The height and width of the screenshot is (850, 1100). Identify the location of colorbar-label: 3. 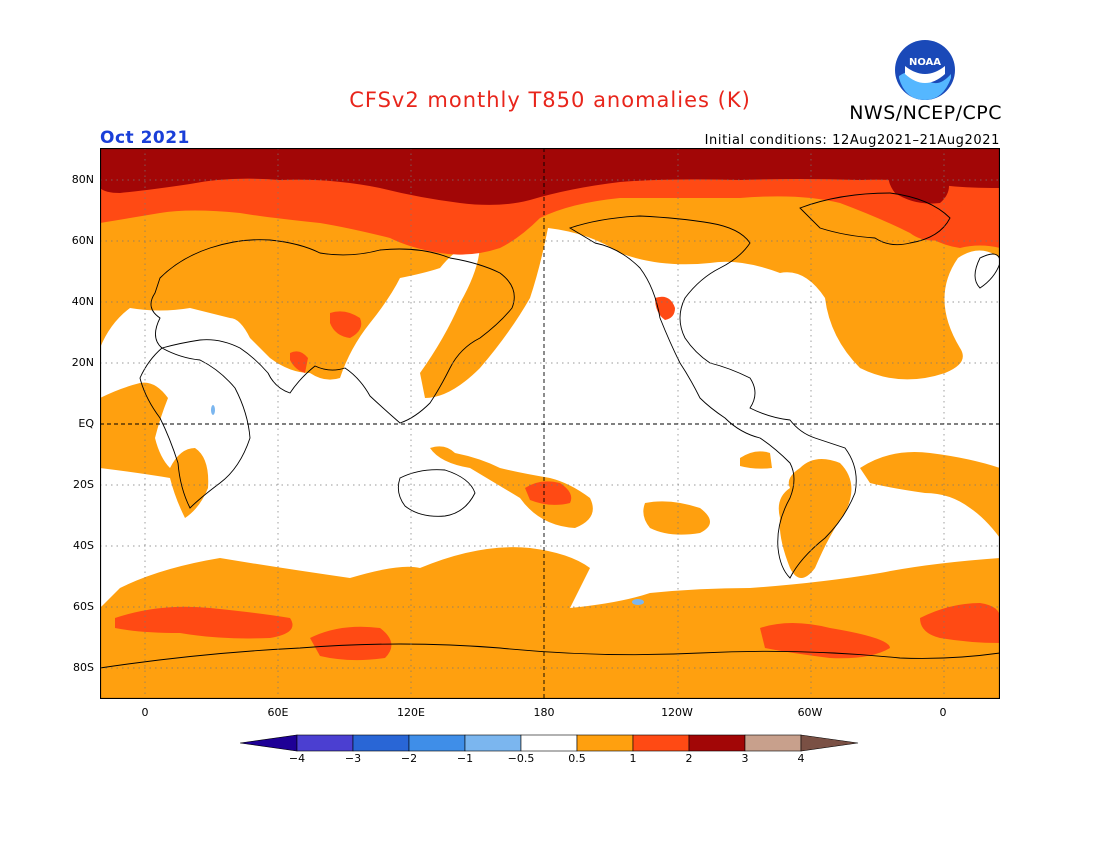
(745, 758).